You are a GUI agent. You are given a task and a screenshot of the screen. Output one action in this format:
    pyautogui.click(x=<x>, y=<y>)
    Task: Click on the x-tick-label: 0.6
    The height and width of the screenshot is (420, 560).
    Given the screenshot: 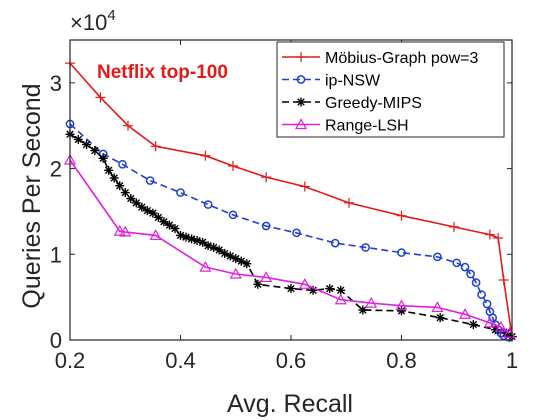 What is the action you would take?
    pyautogui.click(x=291, y=360)
    